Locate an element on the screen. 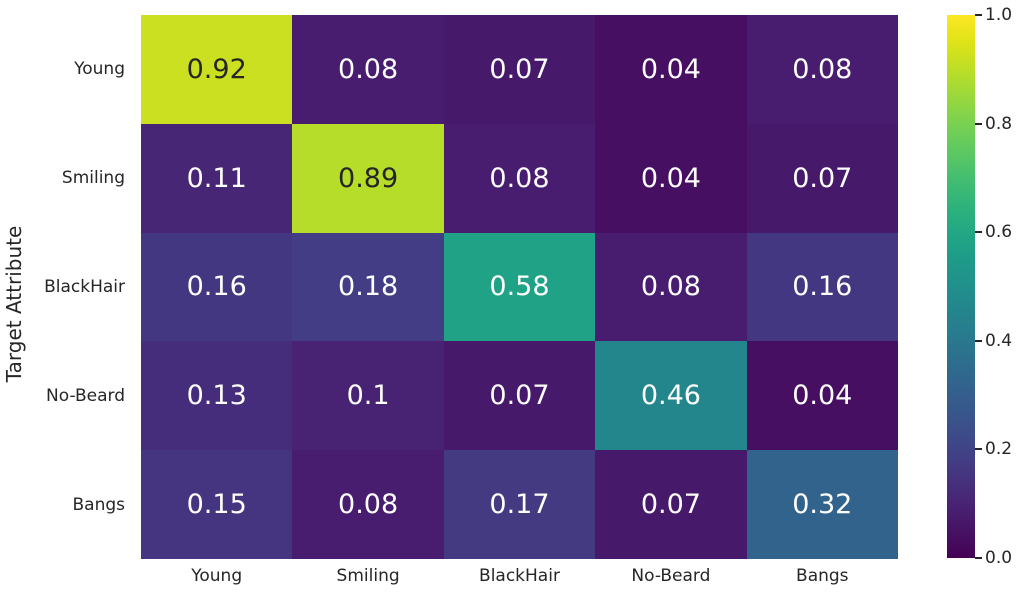 The image size is (1025, 594). colorbar-tick-label: 0.4 is located at coordinates (999, 340).